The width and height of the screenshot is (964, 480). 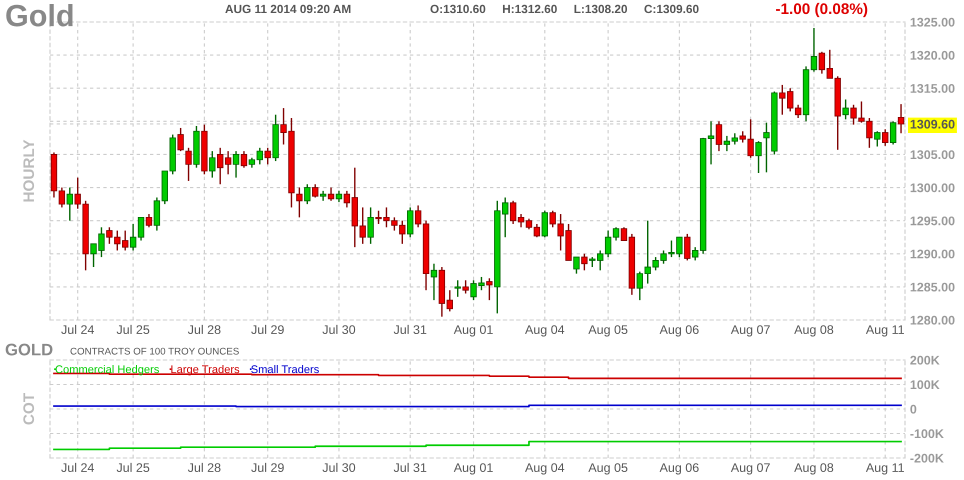 I want to click on y-tick-label: 1325.00, so click(x=932, y=22).